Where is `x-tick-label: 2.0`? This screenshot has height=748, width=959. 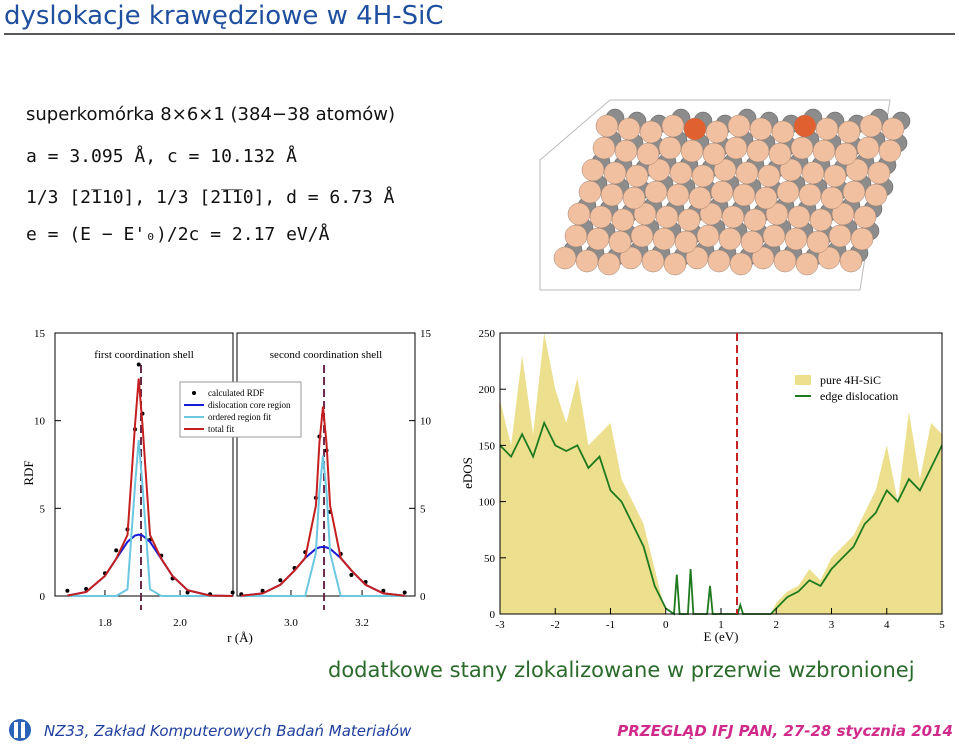
x-tick-label: 2.0 is located at coordinates (180, 623).